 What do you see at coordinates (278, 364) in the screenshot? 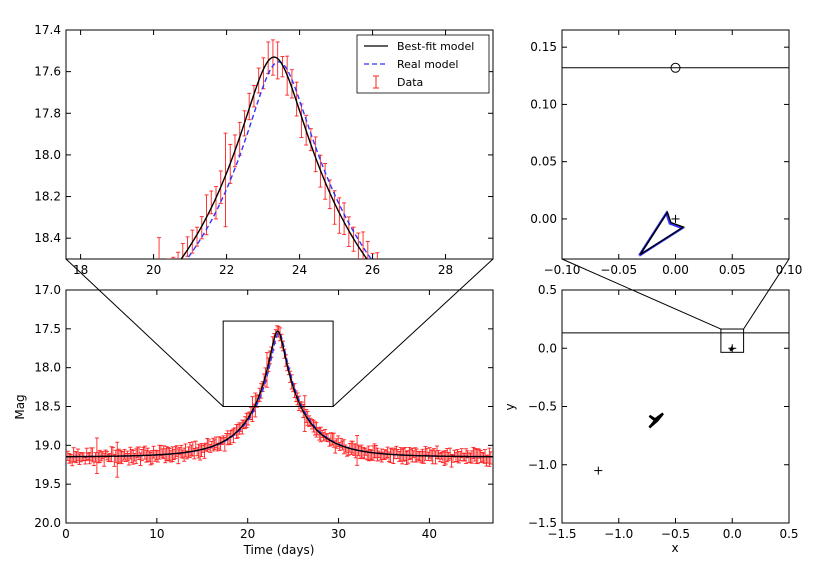
I see `lightcurve-inset-box` at bounding box center [278, 364].